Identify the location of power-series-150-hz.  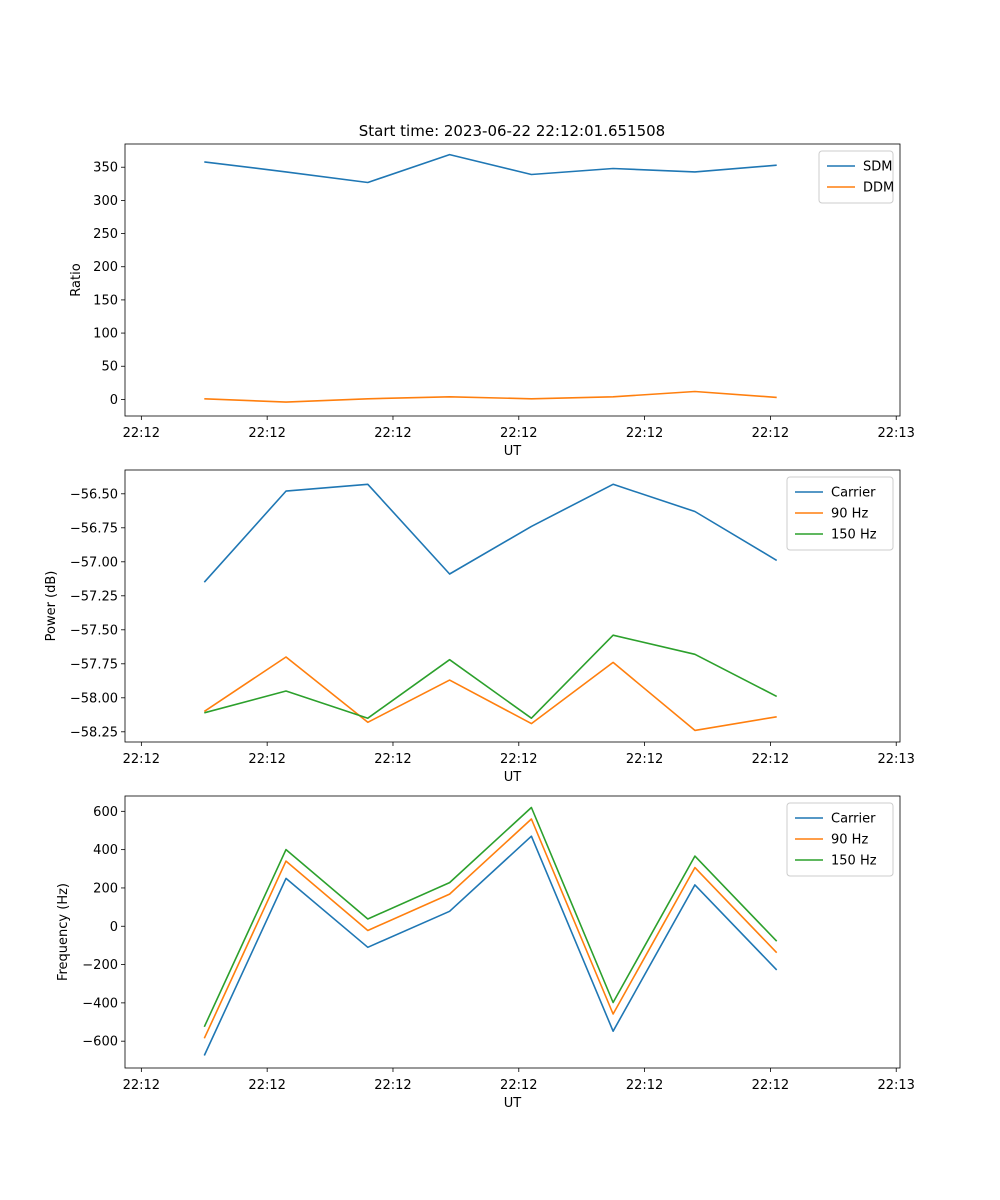
(491, 677).